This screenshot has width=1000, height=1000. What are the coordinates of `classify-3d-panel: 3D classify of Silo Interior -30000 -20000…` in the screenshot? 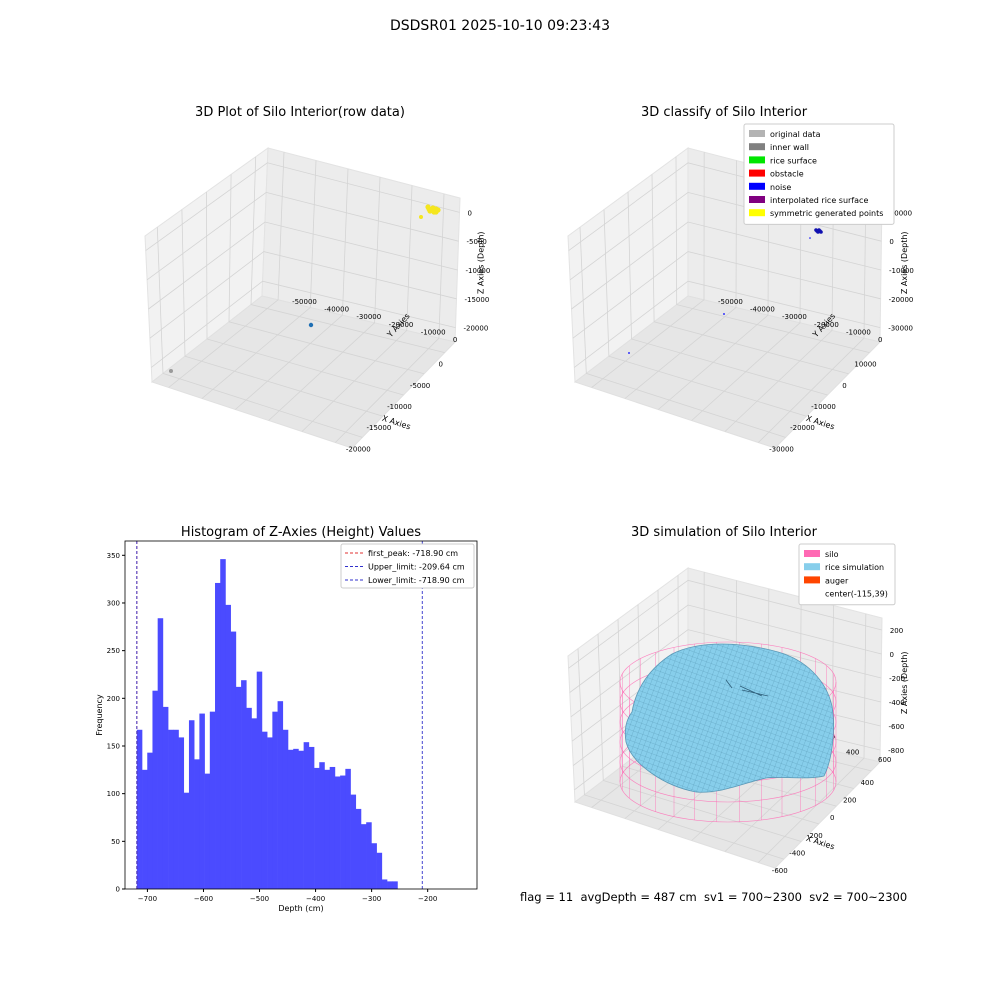 It's located at (740, 279).